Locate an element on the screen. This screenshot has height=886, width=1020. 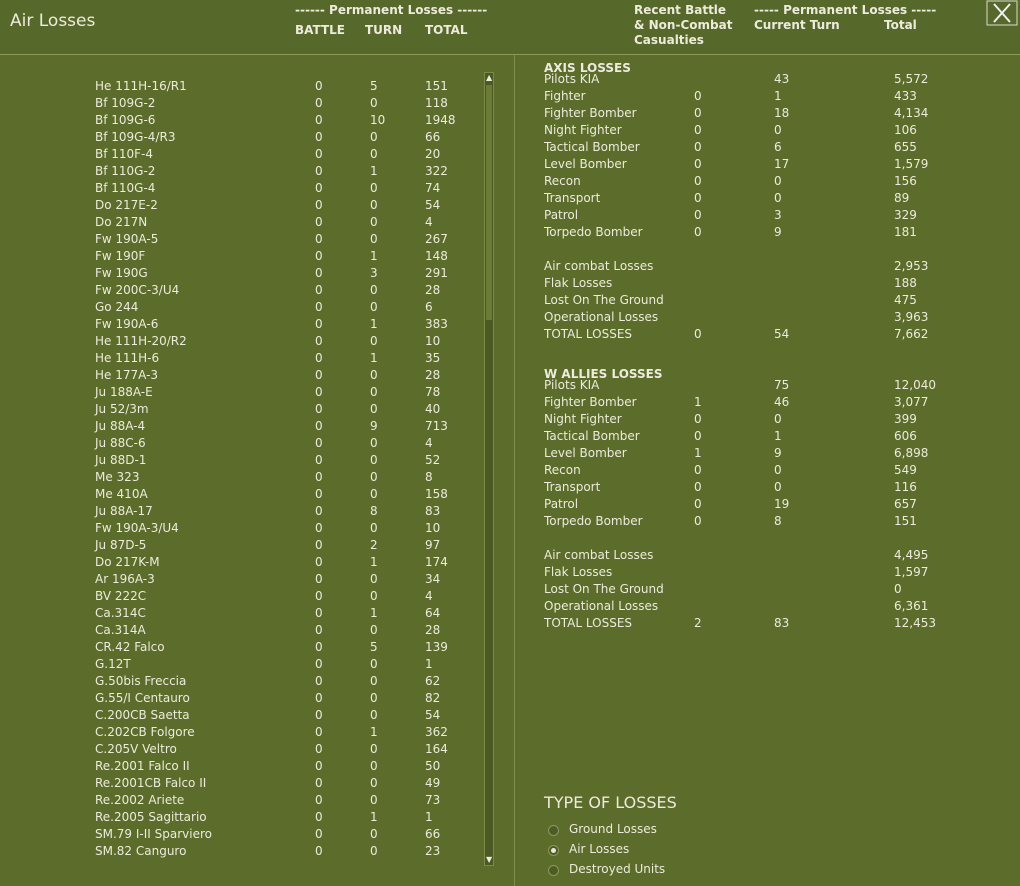
loss-value: 291 is located at coordinates (436, 273).